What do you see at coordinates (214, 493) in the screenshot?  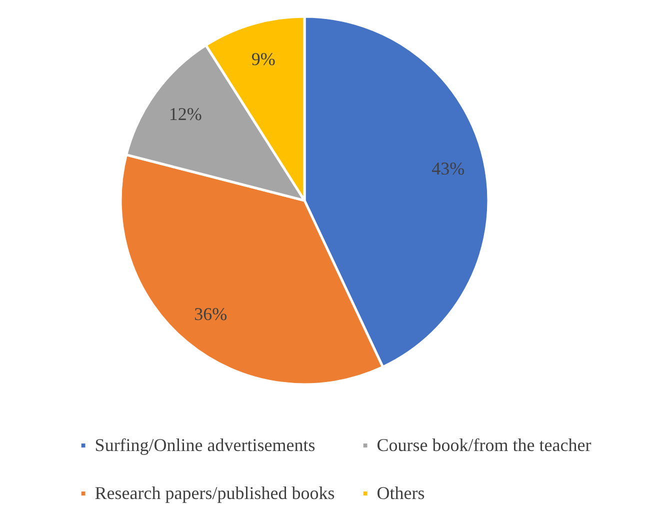 I see `legend-label: Research papers/published books` at bounding box center [214, 493].